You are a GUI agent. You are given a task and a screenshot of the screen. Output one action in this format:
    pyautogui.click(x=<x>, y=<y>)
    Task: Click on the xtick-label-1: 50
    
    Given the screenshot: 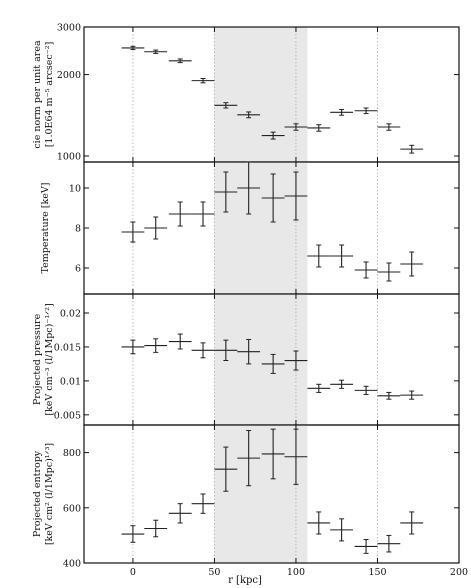 What is the action you would take?
    pyautogui.click(x=214, y=572)
    